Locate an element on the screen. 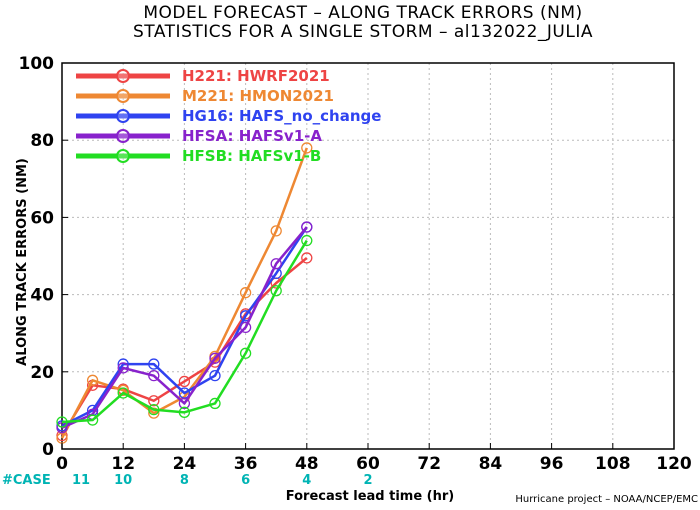  legend-item: HFSA: HAFSv1-A is located at coordinates (199, 136).